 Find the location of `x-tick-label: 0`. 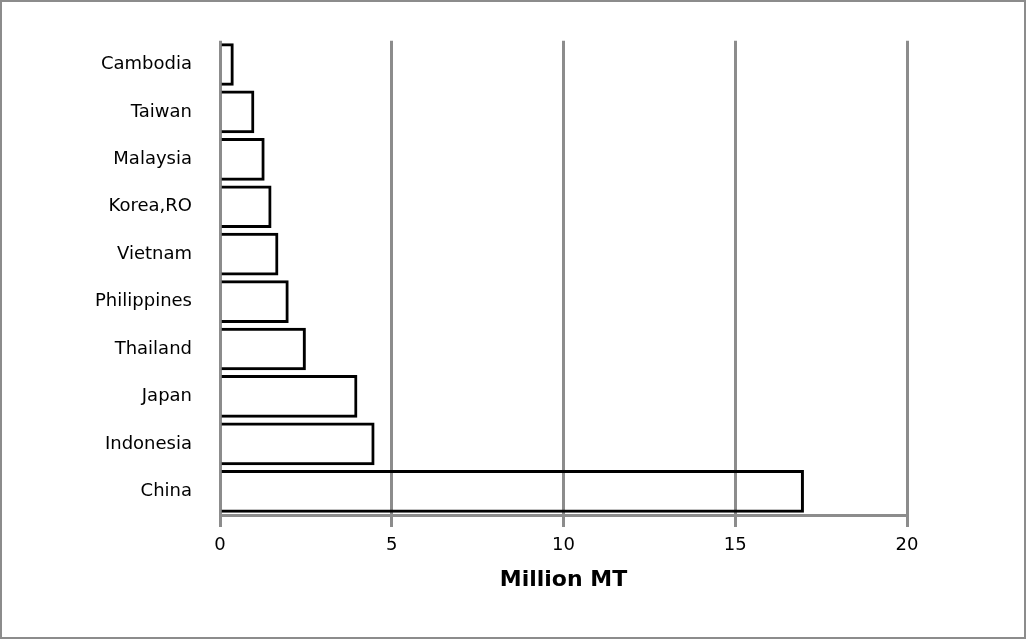

x-tick-label: 0 is located at coordinates (220, 544).